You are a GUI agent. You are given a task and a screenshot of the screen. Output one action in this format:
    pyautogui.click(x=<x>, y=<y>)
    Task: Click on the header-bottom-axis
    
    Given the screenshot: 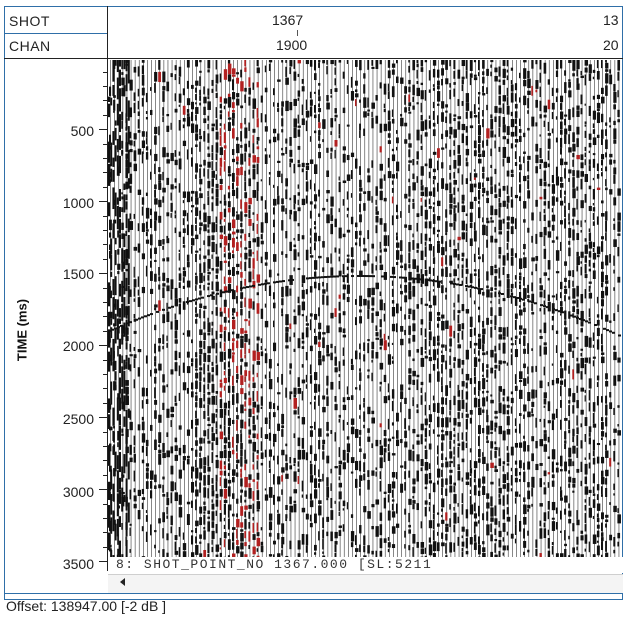 What is the action you would take?
    pyautogui.click(x=313, y=58)
    